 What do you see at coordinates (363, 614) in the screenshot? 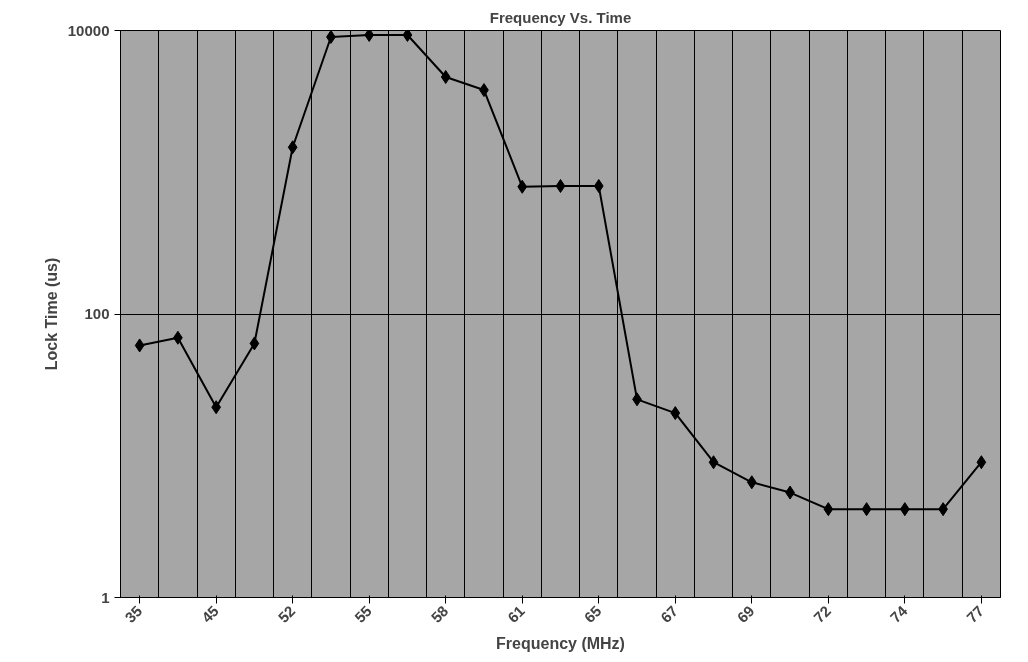
I see `x-tick-label: 55` at bounding box center [363, 614].